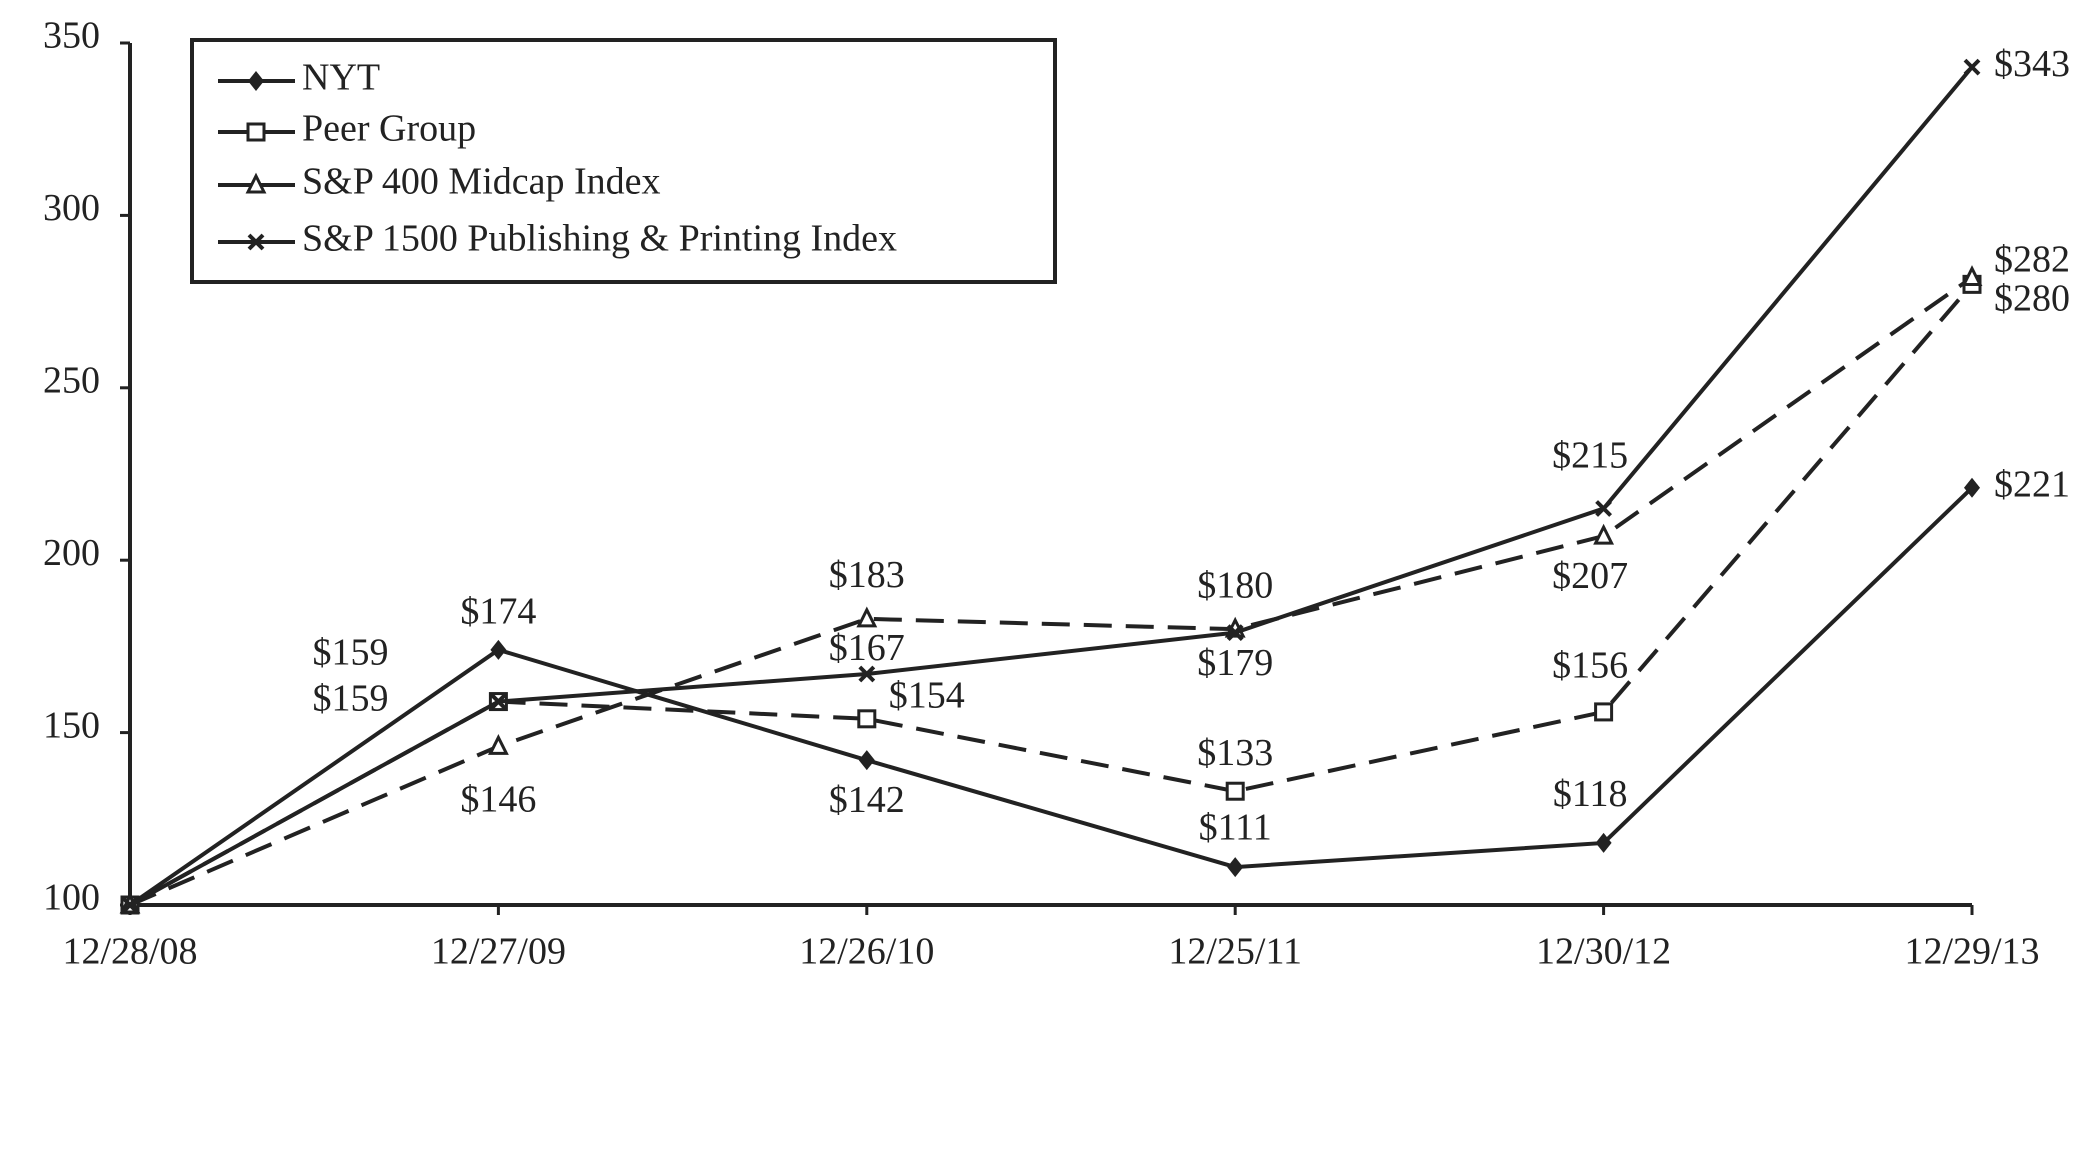  What do you see at coordinates (867, 575) in the screenshot?
I see `data-label: $183` at bounding box center [867, 575].